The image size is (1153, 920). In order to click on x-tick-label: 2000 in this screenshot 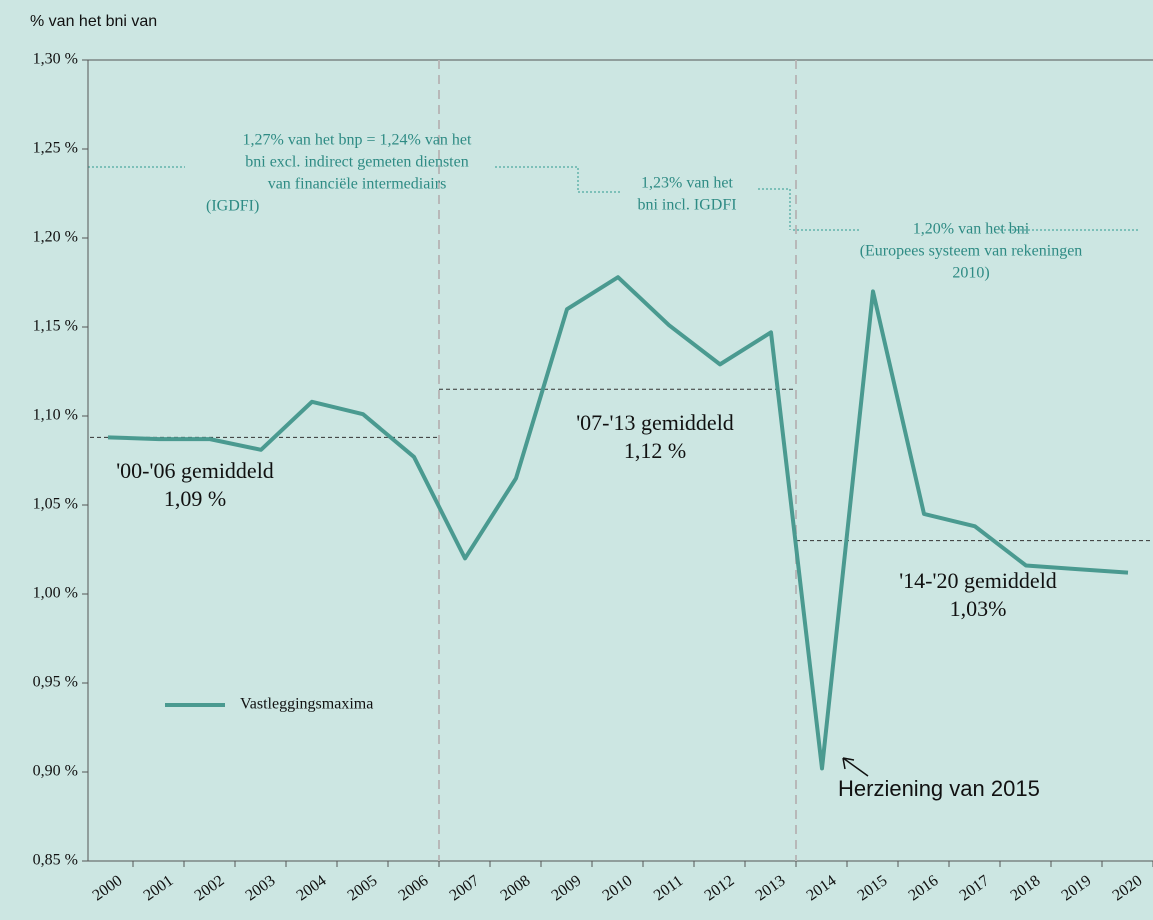, I will do `click(108, 888)`.